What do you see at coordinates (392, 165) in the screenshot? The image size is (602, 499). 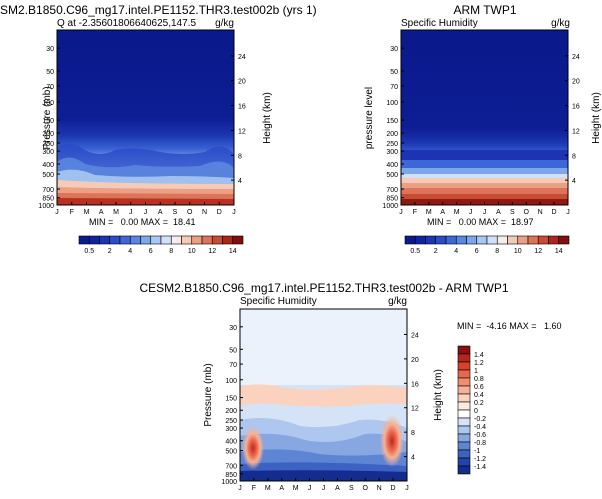 I see `y-tick-label: 400` at bounding box center [392, 165].